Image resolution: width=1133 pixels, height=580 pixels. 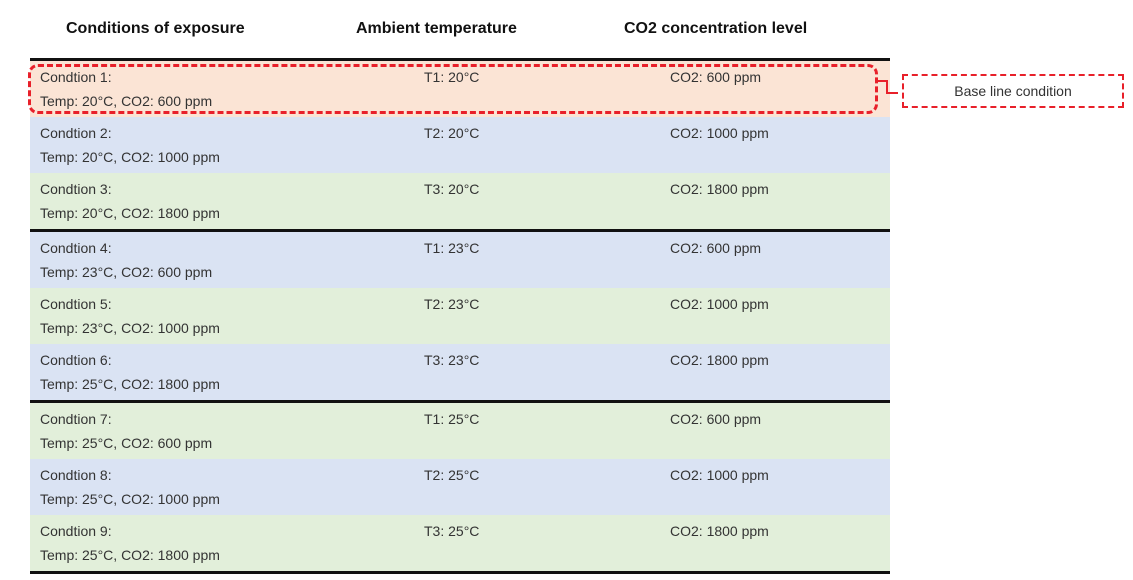 What do you see at coordinates (452, 133) in the screenshot?
I see `ambient-temperature-cell: T2: 20°C` at bounding box center [452, 133].